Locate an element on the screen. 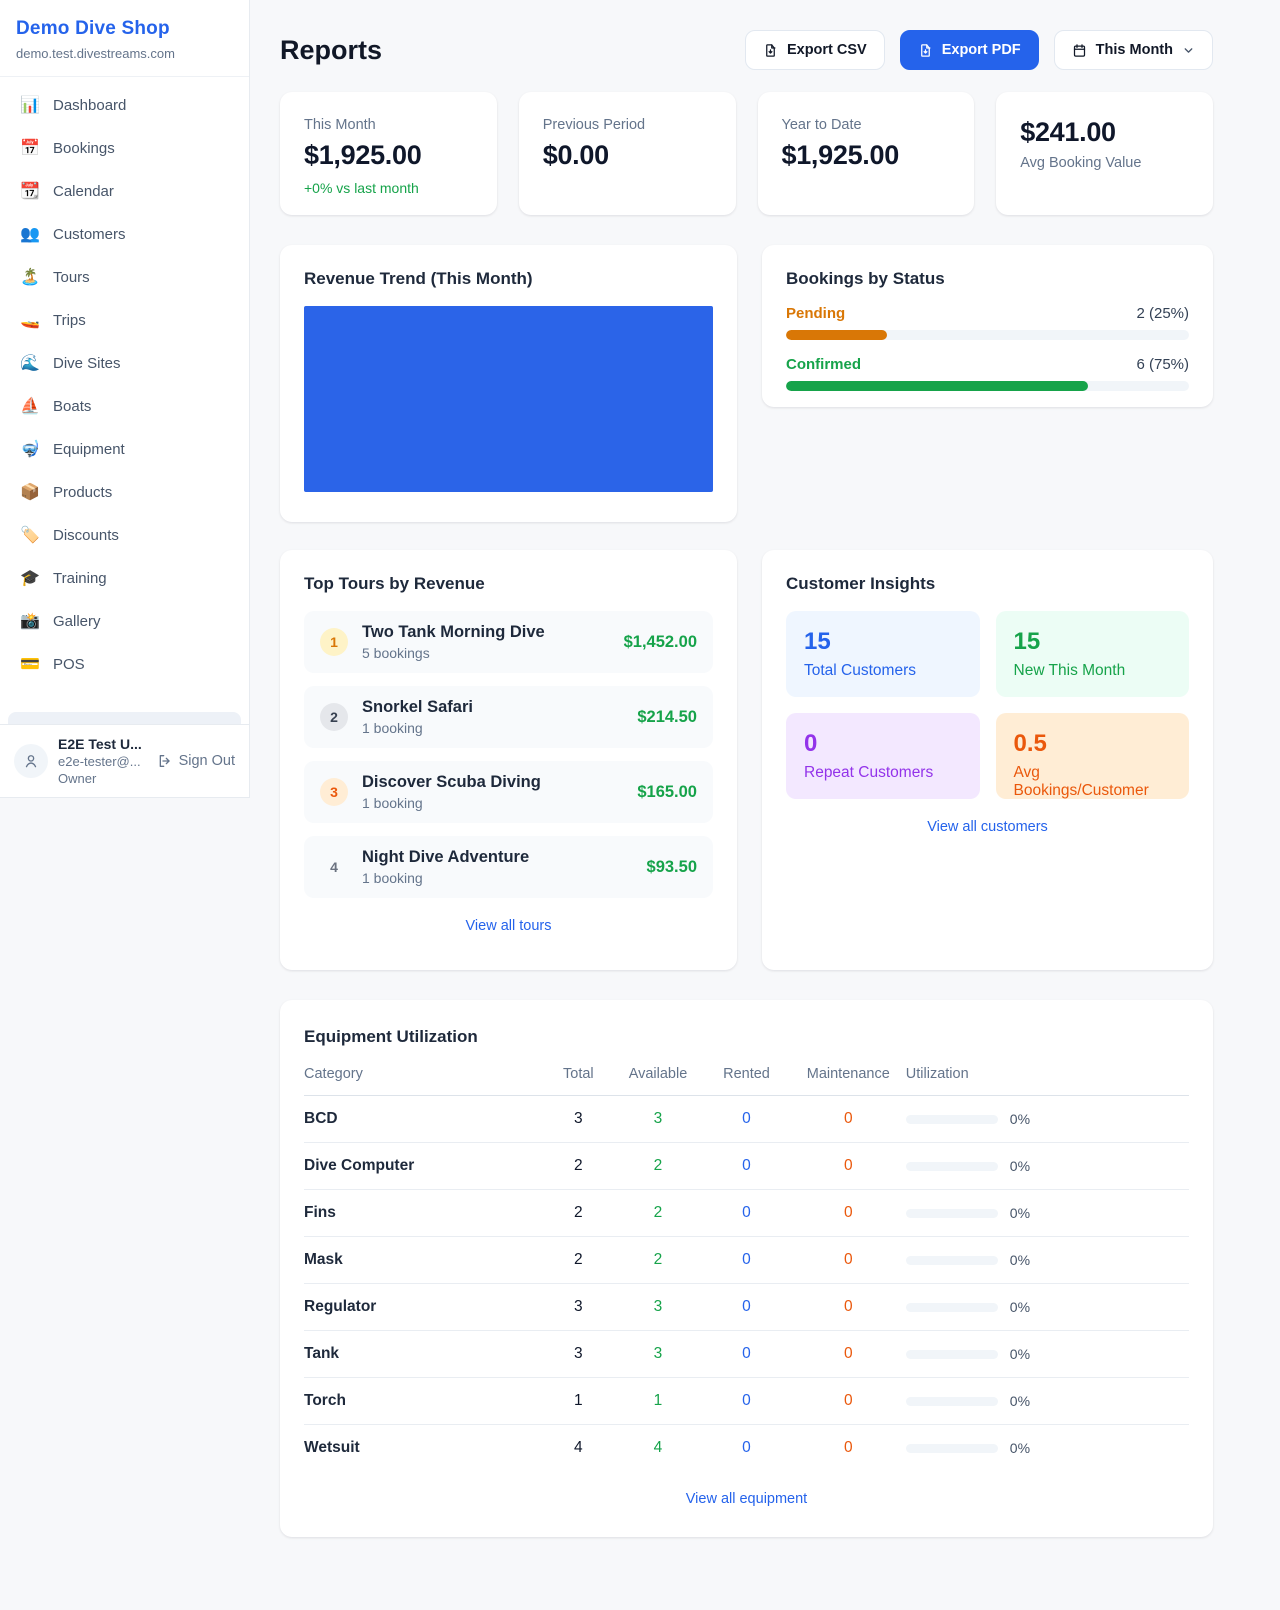  sidebar-item-label: Customers is located at coordinates (89, 234).